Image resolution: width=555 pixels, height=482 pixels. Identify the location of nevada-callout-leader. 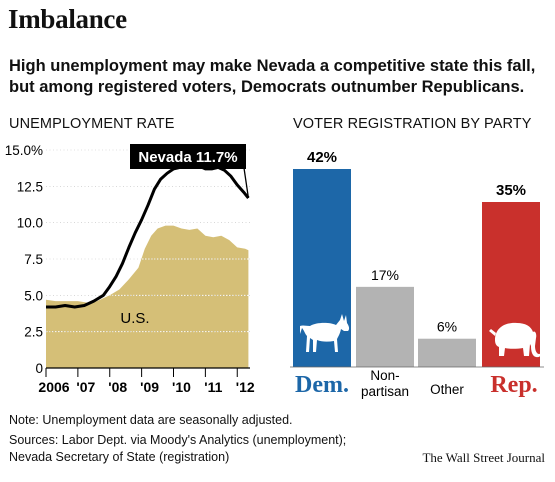
(246, 183).